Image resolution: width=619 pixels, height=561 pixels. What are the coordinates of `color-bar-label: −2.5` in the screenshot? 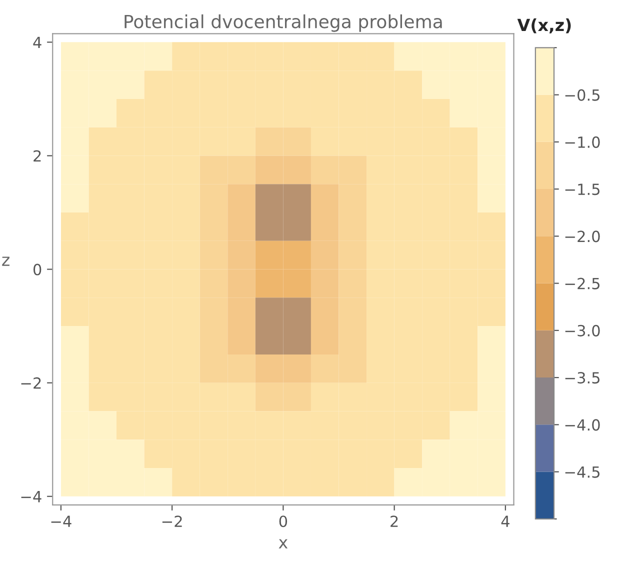 It's located at (582, 284).